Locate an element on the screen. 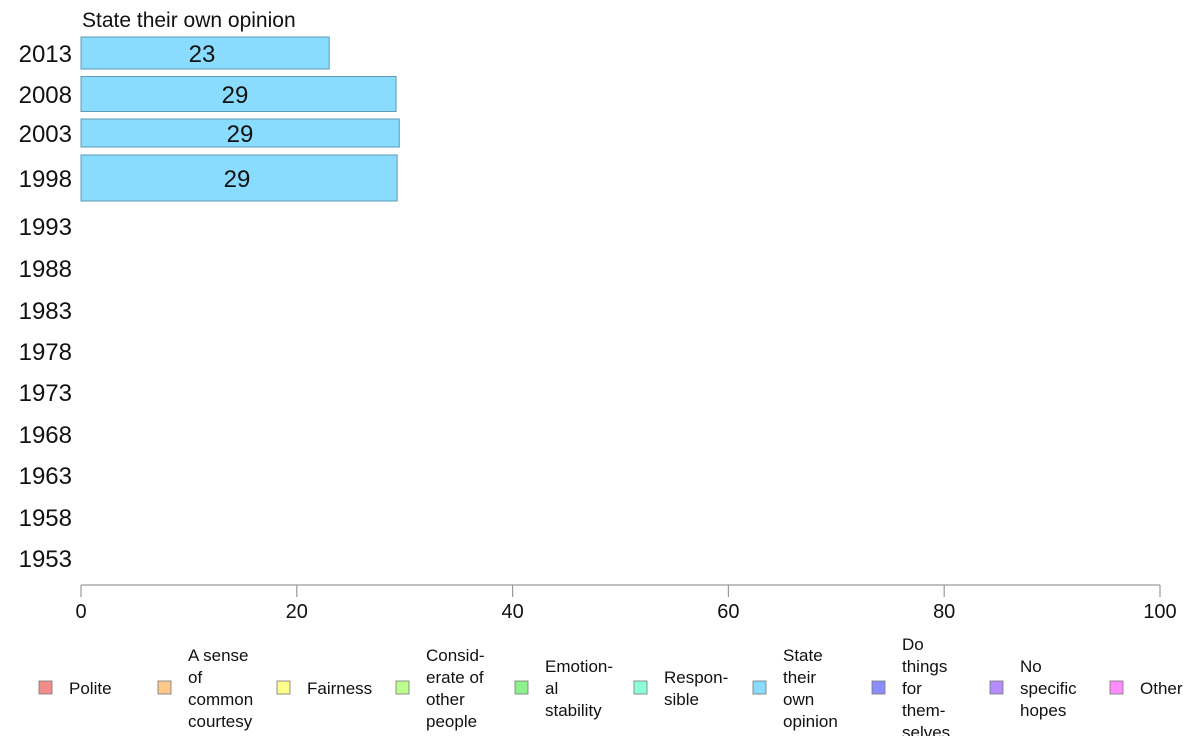 The height and width of the screenshot is (736, 1188). y-tick-label: 1993 is located at coordinates (45, 227).